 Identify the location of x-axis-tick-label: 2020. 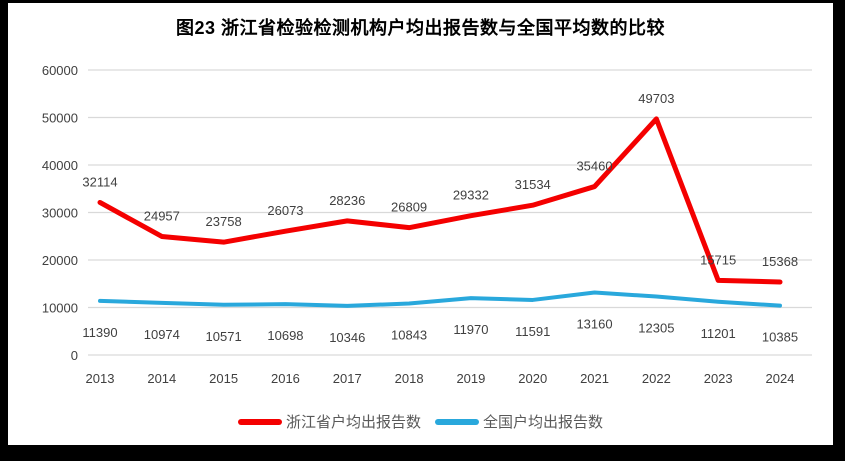
(532, 378).